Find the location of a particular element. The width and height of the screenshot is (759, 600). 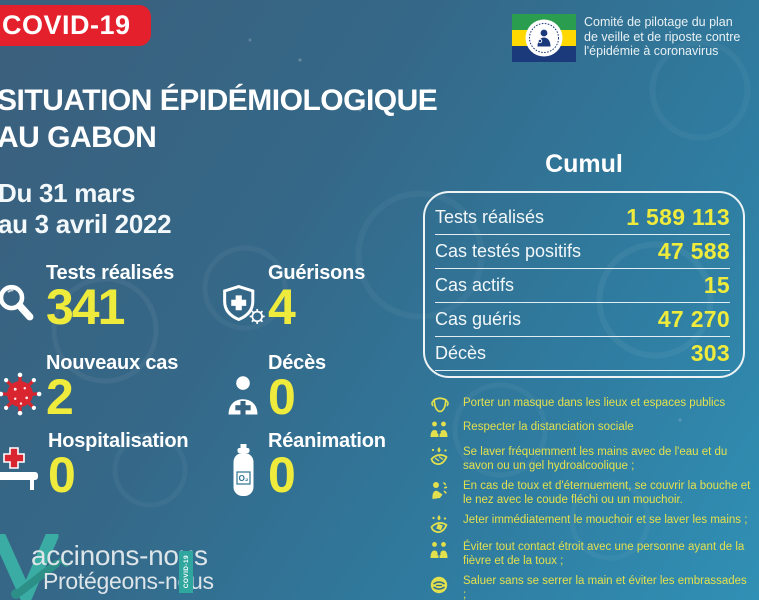

campaign-line-1: accinons-nous is located at coordinates (119, 555).